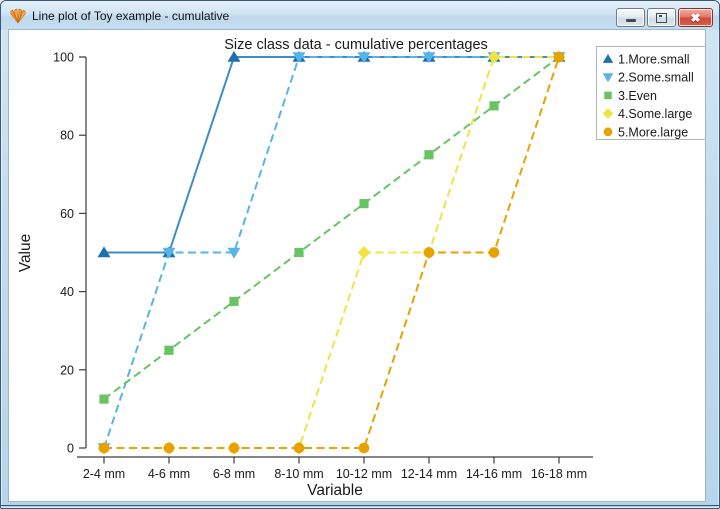 This screenshot has height=509, width=720. Describe the element at coordinates (429, 474) in the screenshot. I see `x-tick-label: 12-14 mm` at that location.